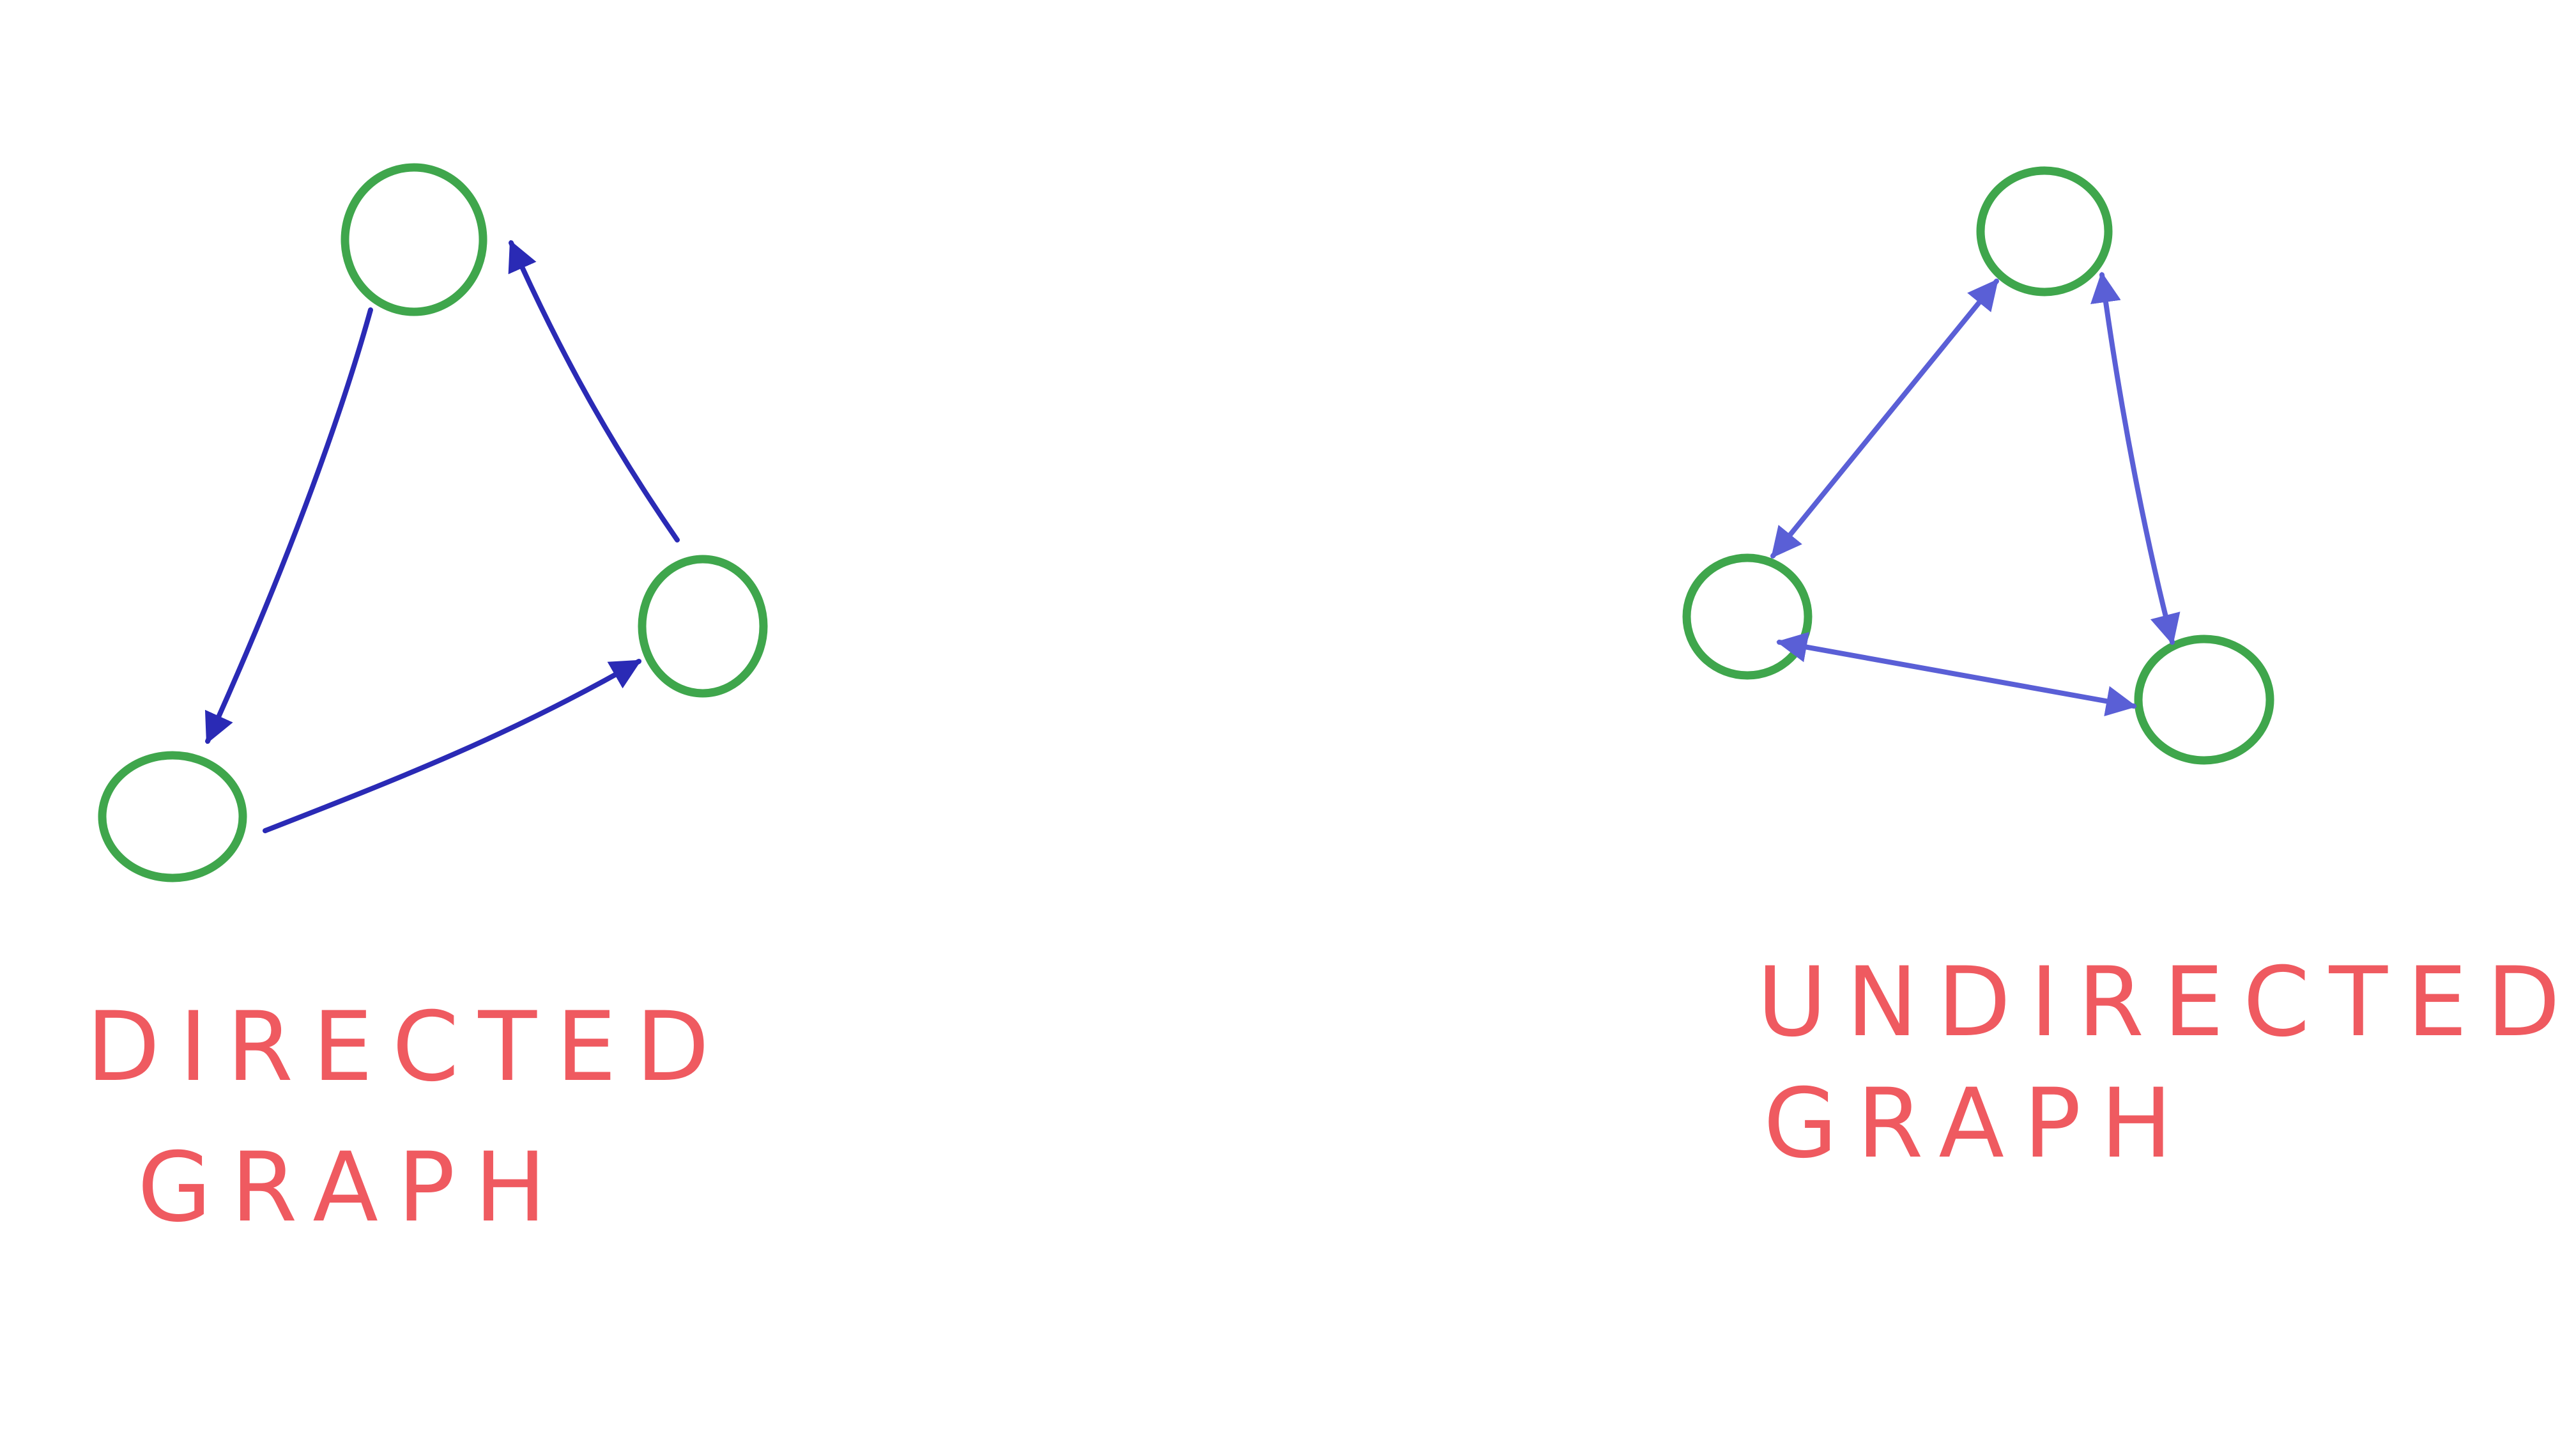 The height and width of the screenshot is (1432, 2576). Describe the element at coordinates (2135, 458) in the screenshot. I see `undirected-edge-top-bottom-right` at that location.